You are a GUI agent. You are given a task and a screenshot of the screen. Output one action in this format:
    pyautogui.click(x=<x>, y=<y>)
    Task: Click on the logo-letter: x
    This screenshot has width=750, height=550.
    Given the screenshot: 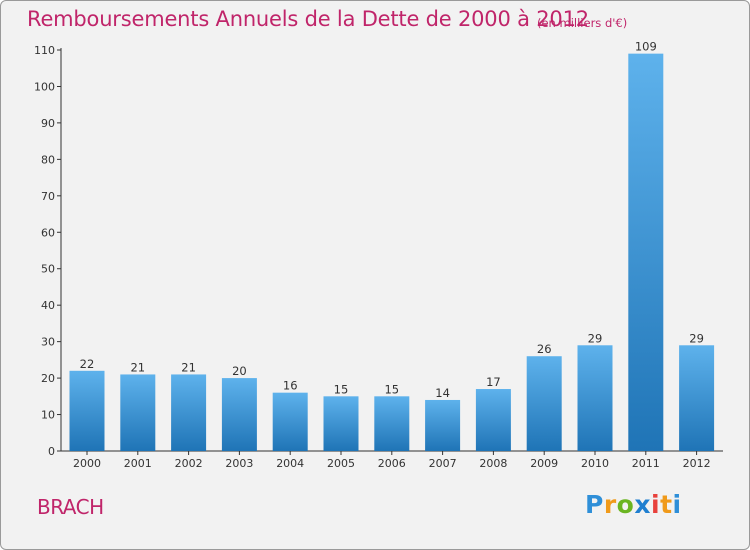 What is the action you would take?
    pyautogui.click(x=642, y=504)
    